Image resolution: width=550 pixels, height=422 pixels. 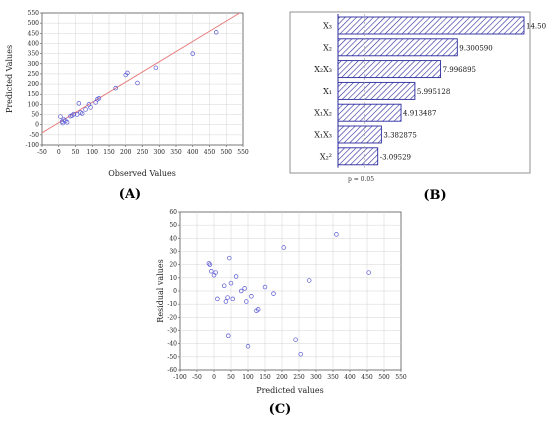 I want to click on panel-a-xtick-label: 350, so click(x=176, y=152).